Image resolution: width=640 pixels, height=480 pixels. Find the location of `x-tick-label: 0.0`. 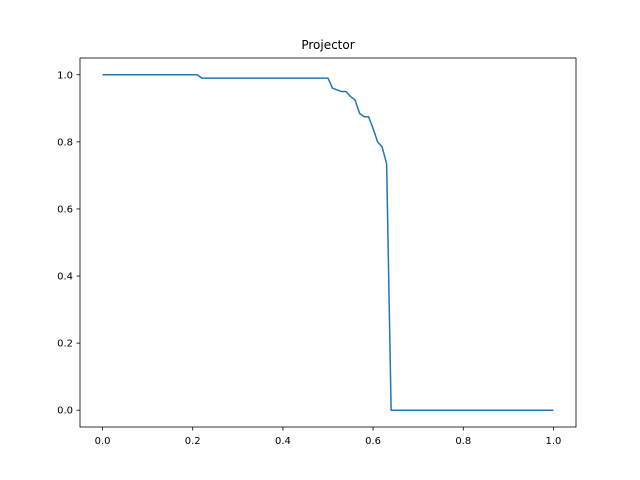

x-tick-label: 0.0 is located at coordinates (103, 441).